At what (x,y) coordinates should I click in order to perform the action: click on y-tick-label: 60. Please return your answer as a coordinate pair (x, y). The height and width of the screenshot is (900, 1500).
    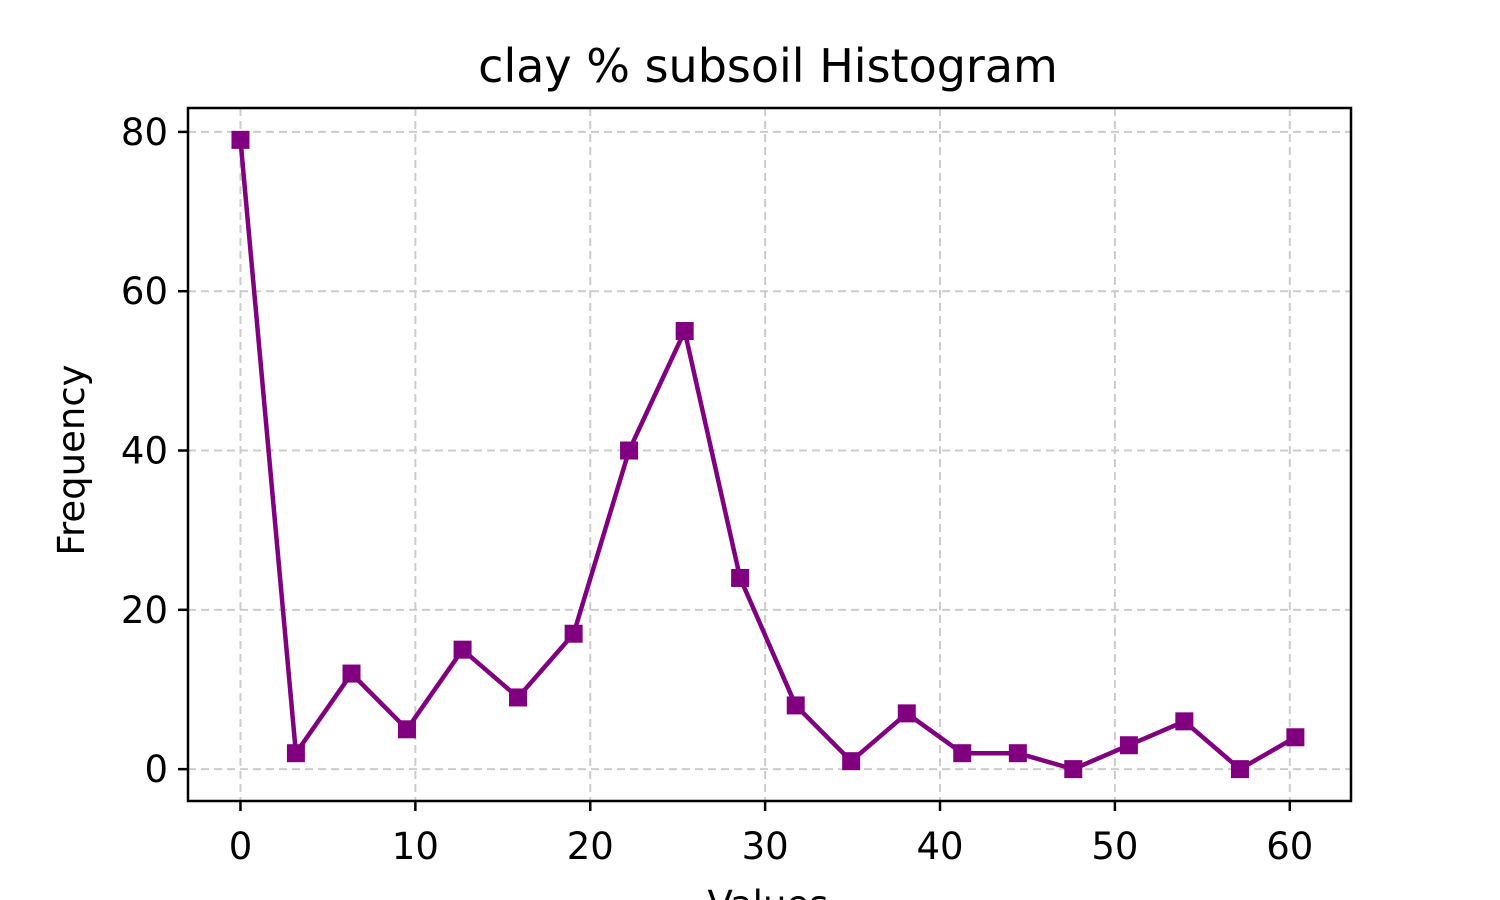
    Looking at the image, I should click on (144, 291).